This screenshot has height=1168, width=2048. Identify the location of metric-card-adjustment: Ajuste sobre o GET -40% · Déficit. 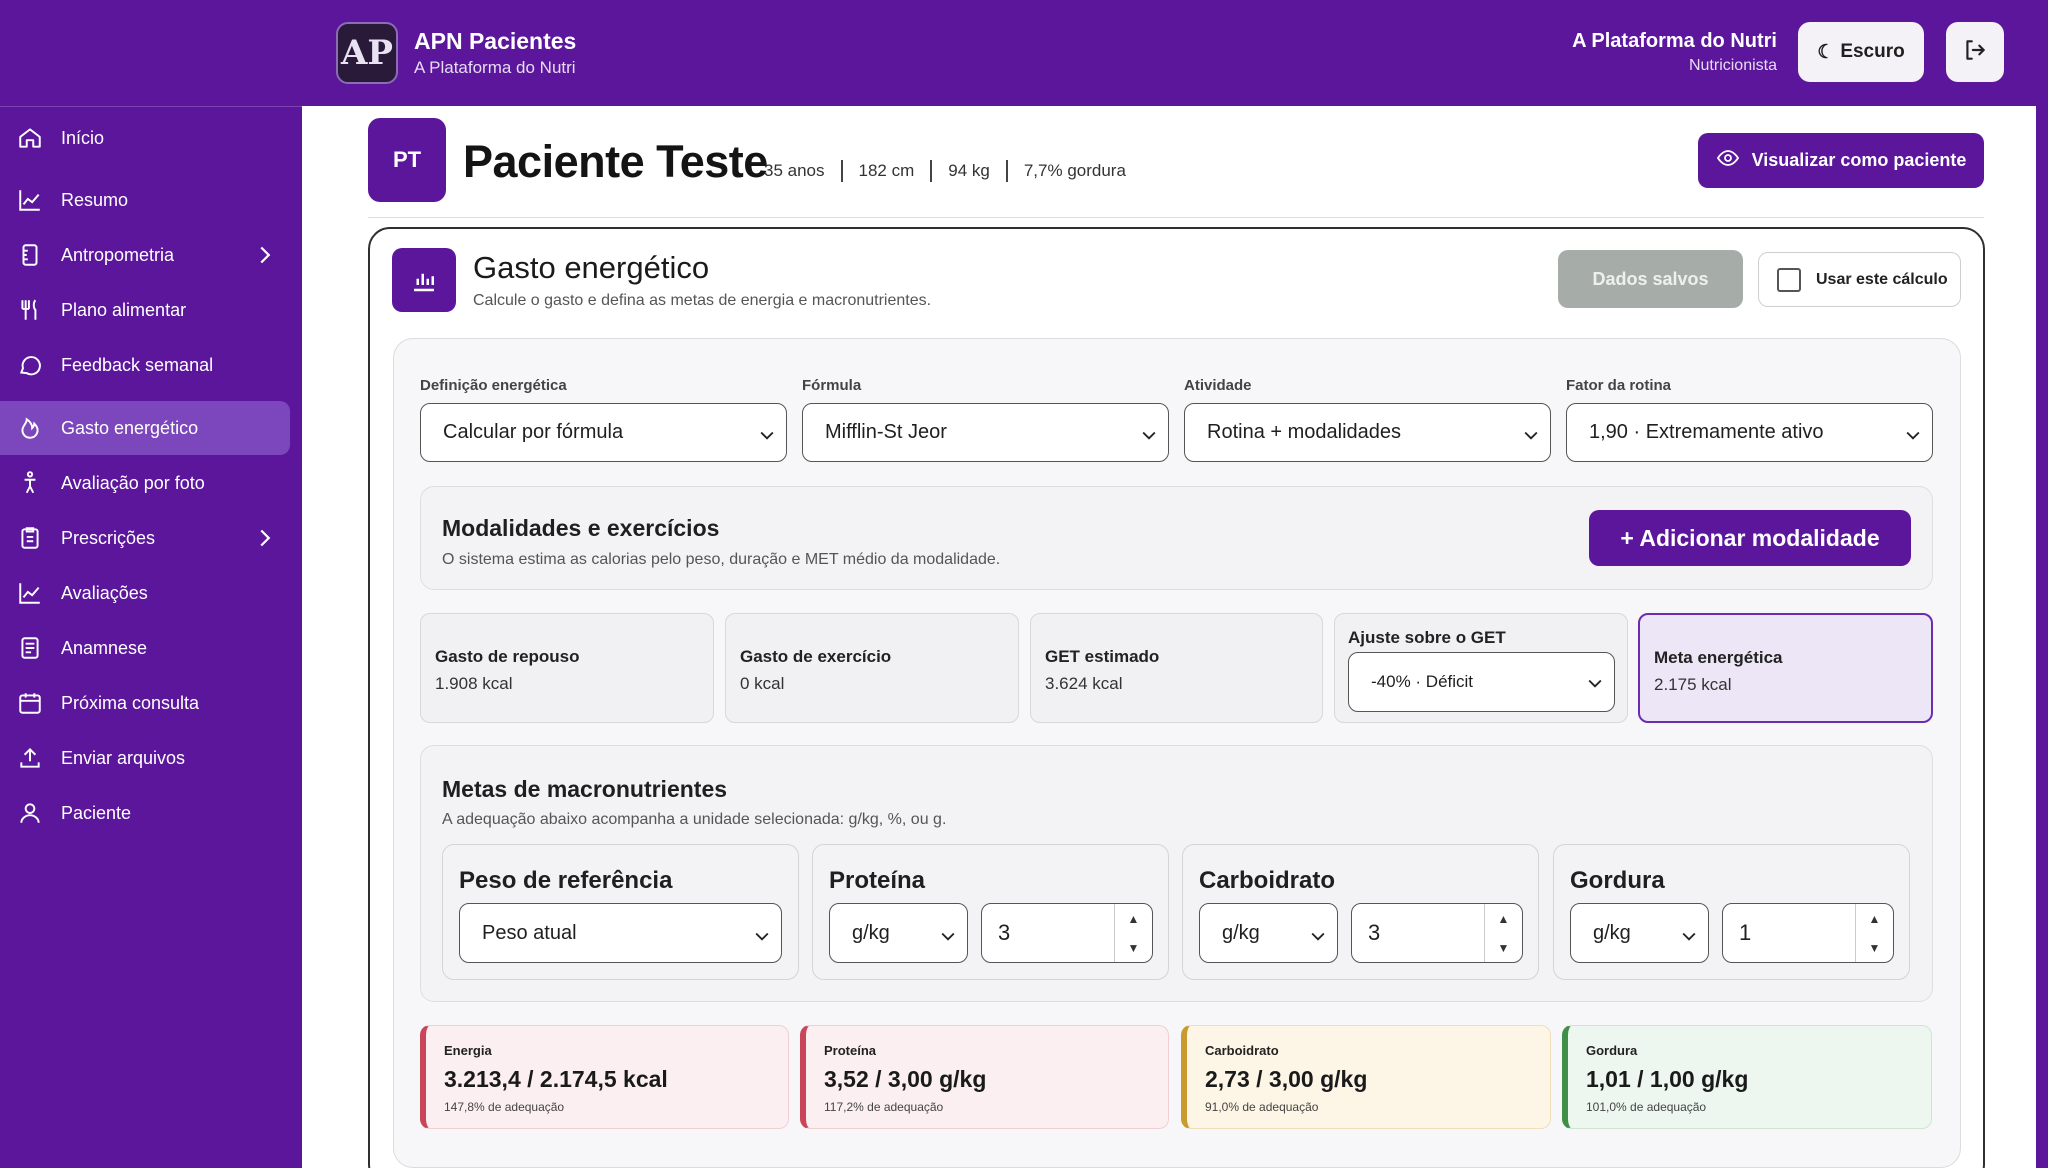
(1481, 668).